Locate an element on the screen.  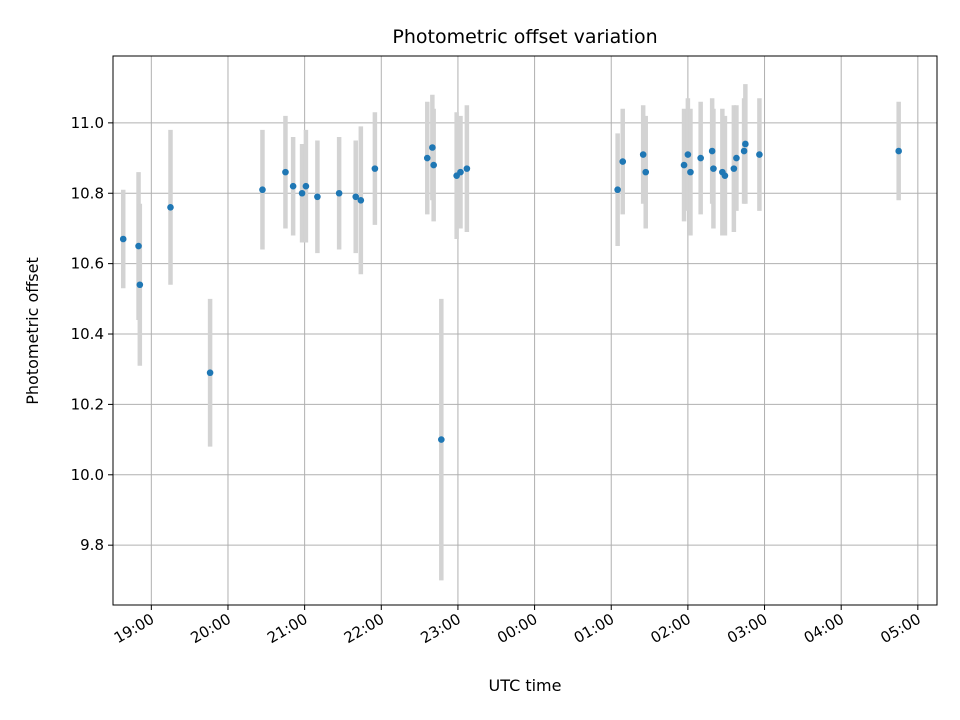
y-axis-label: Photometric offset is located at coordinates (32, 331).